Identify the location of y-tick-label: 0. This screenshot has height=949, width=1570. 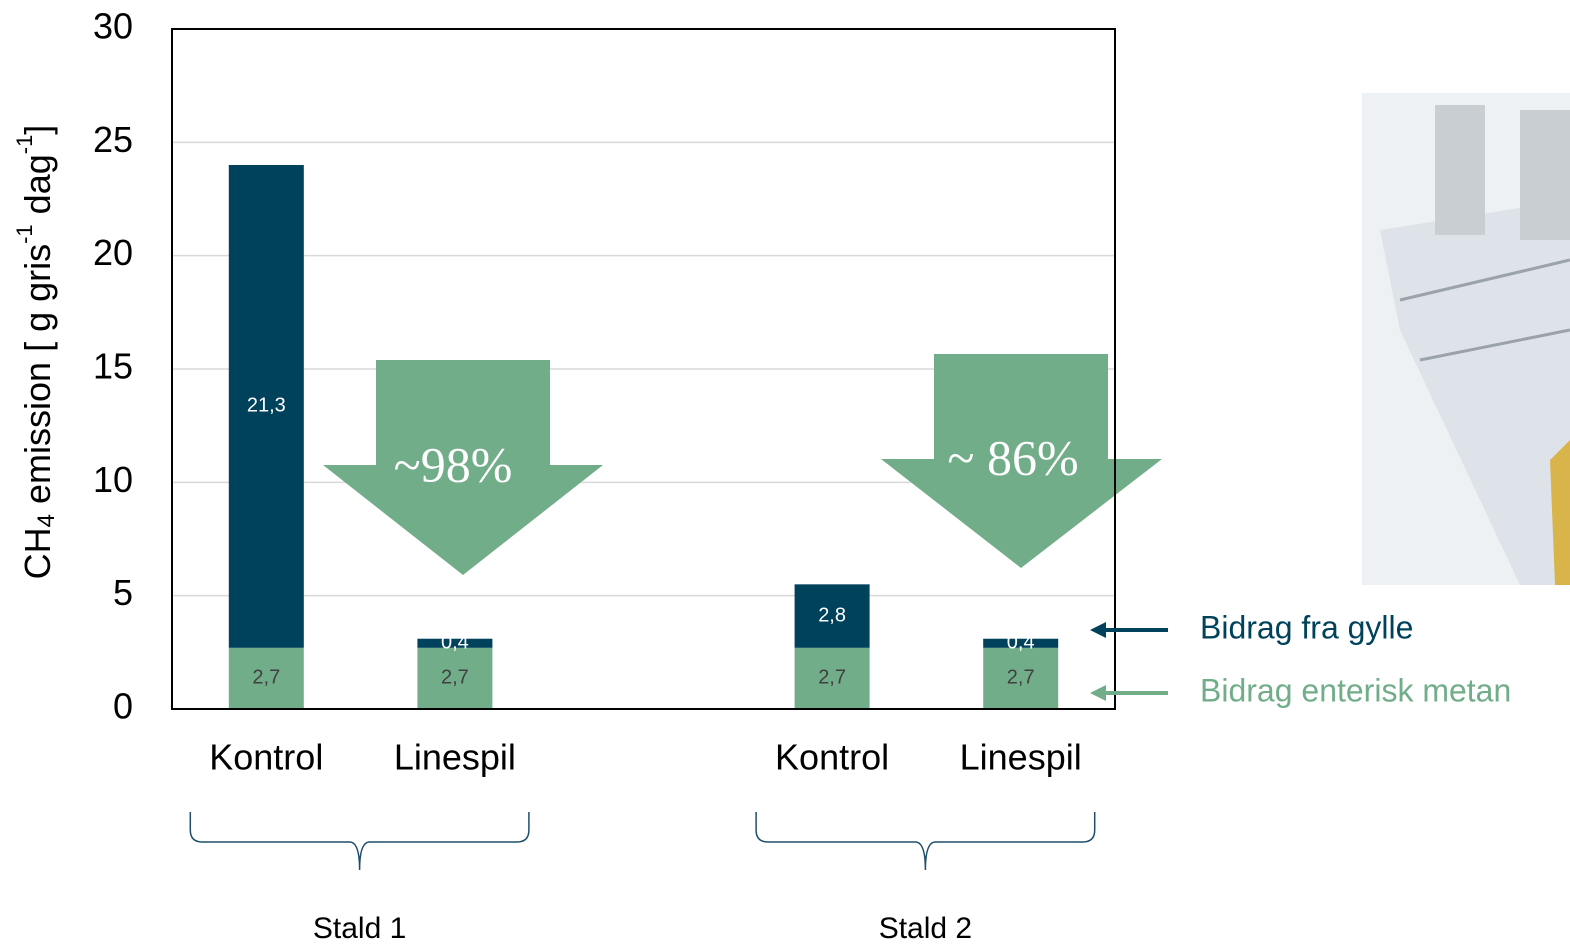
(123, 706).